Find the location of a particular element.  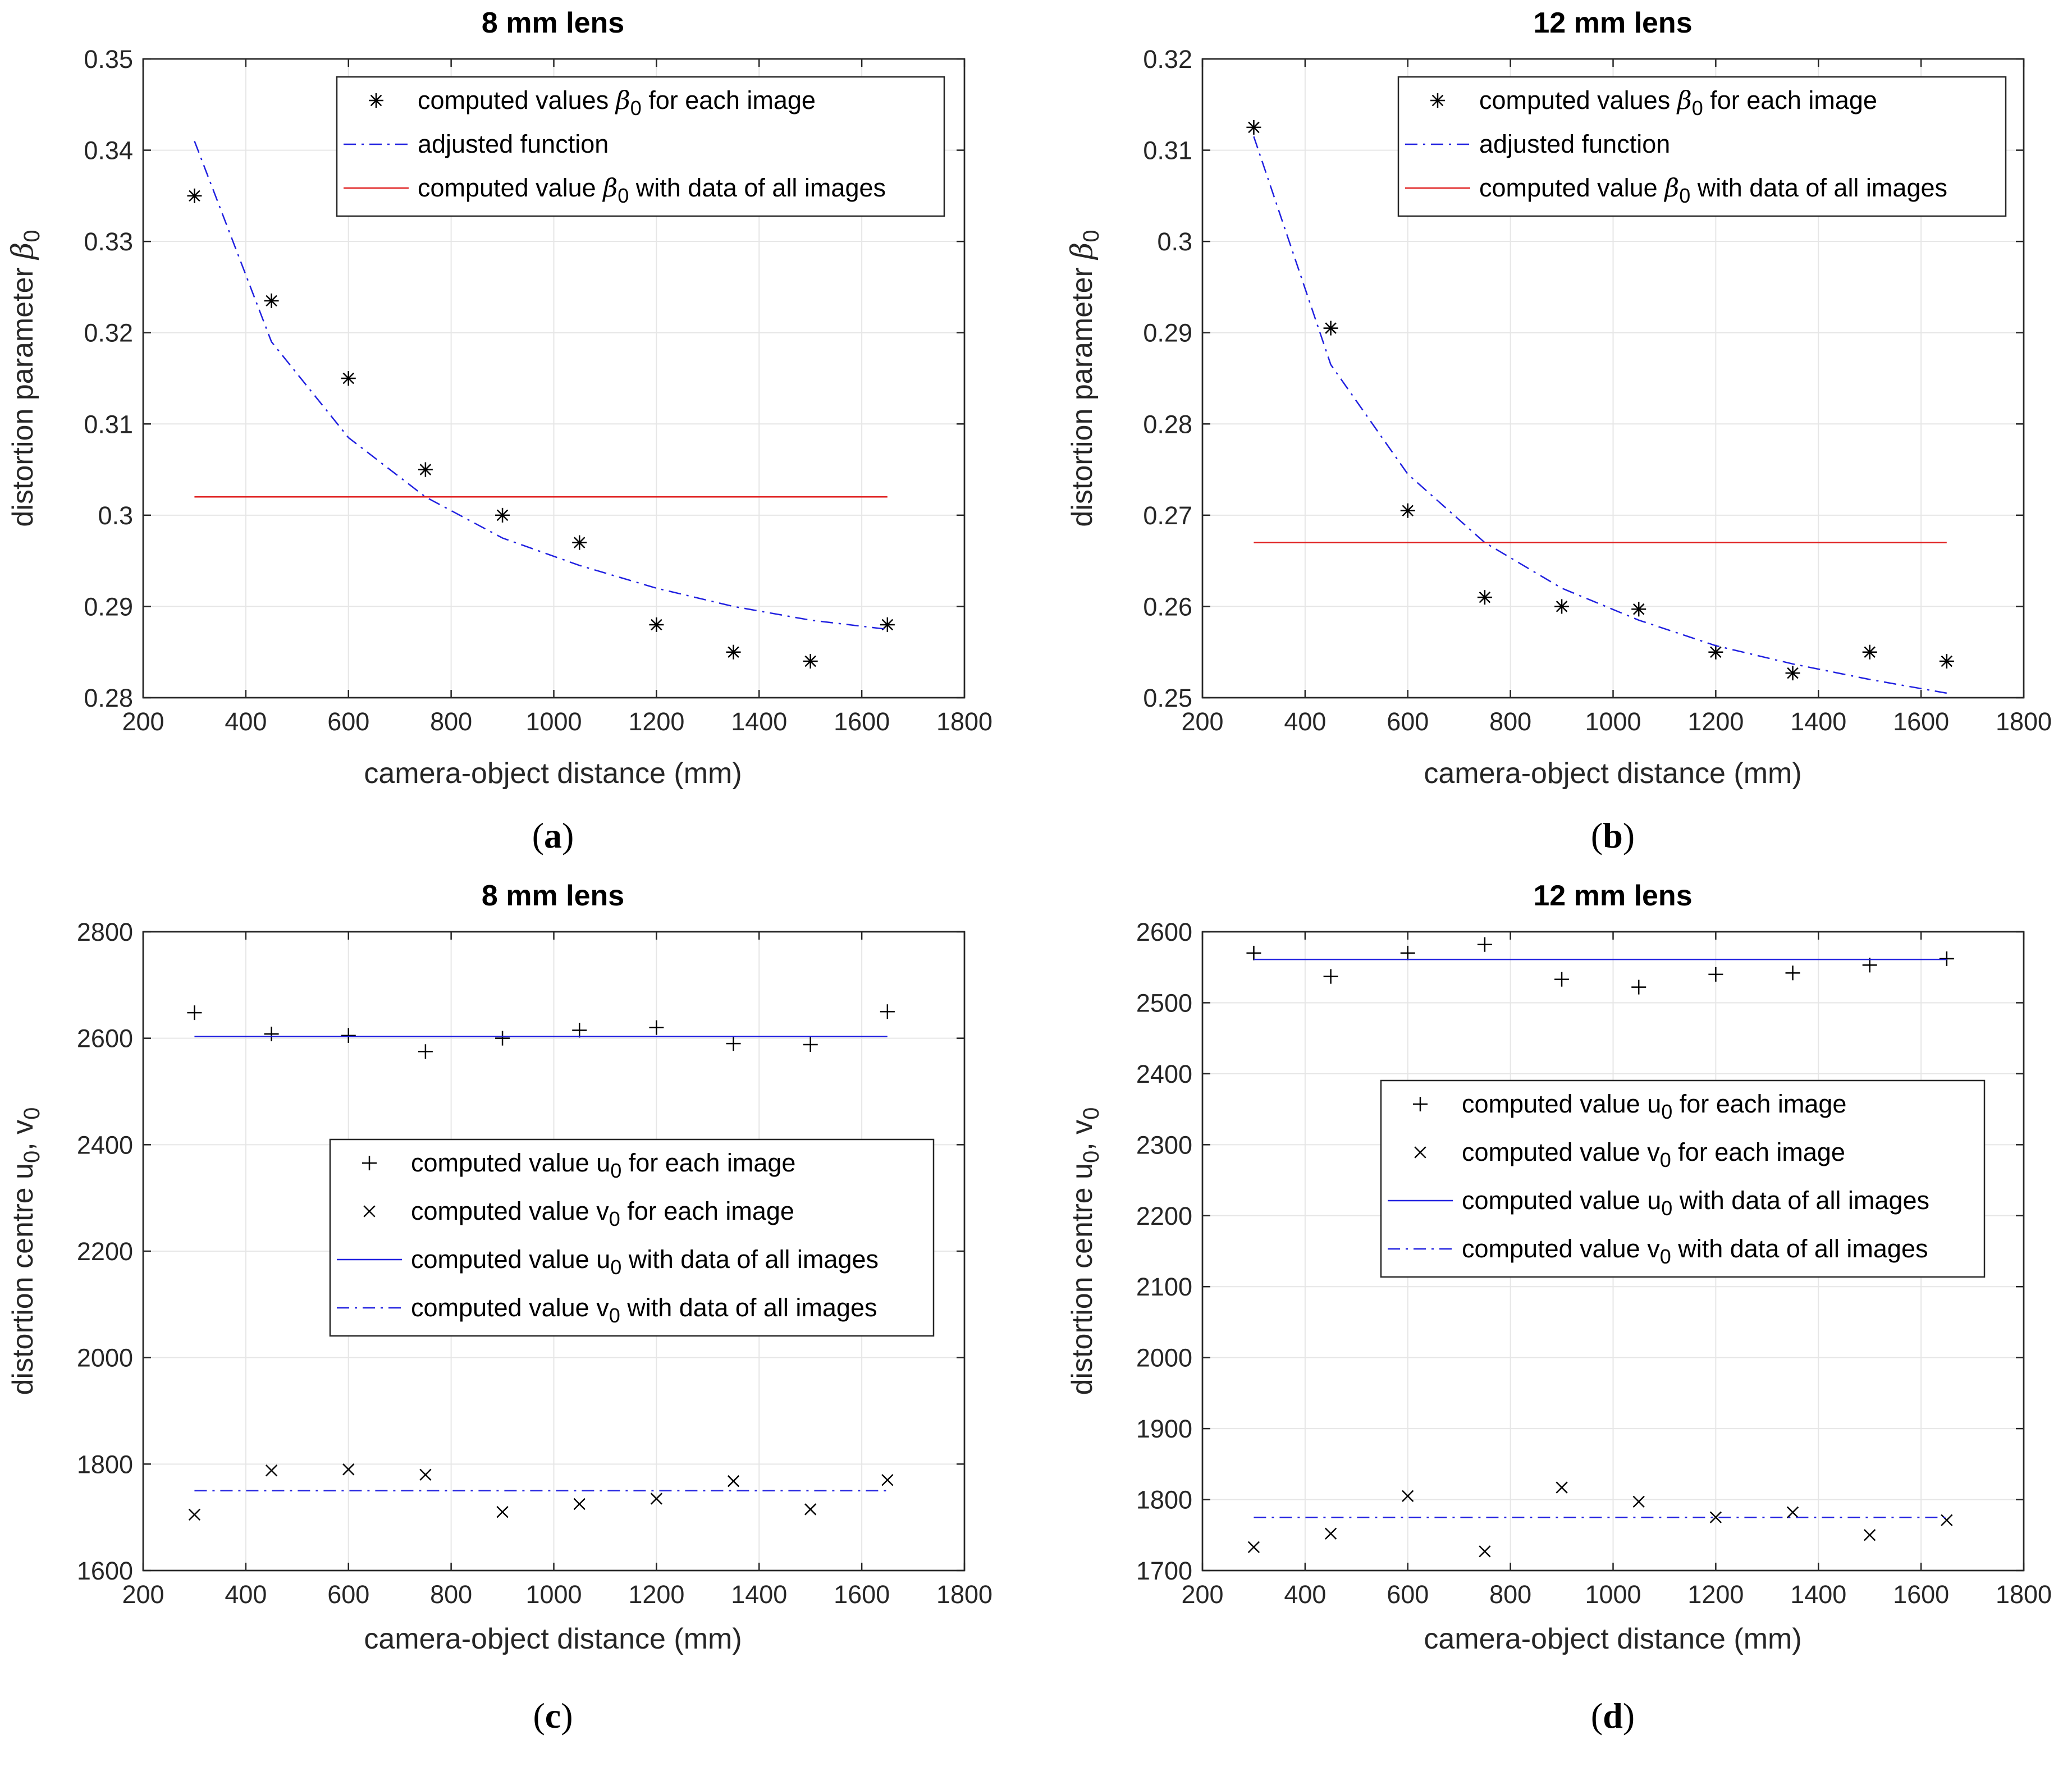

x-tick-label: 800 is located at coordinates (451, 1594).